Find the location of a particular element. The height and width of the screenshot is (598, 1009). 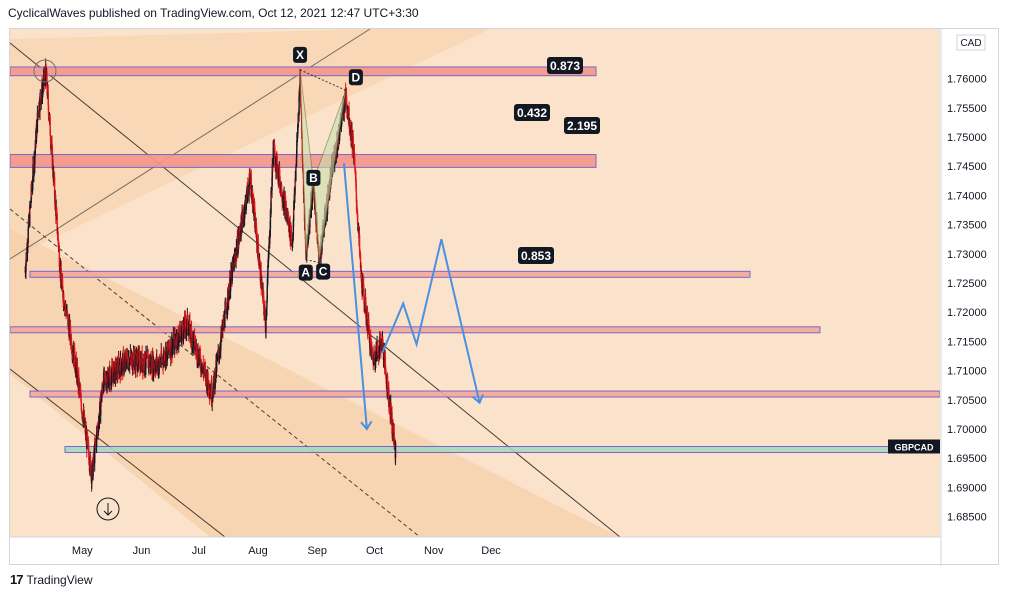

ratio-label: 2.195 is located at coordinates (582, 126).